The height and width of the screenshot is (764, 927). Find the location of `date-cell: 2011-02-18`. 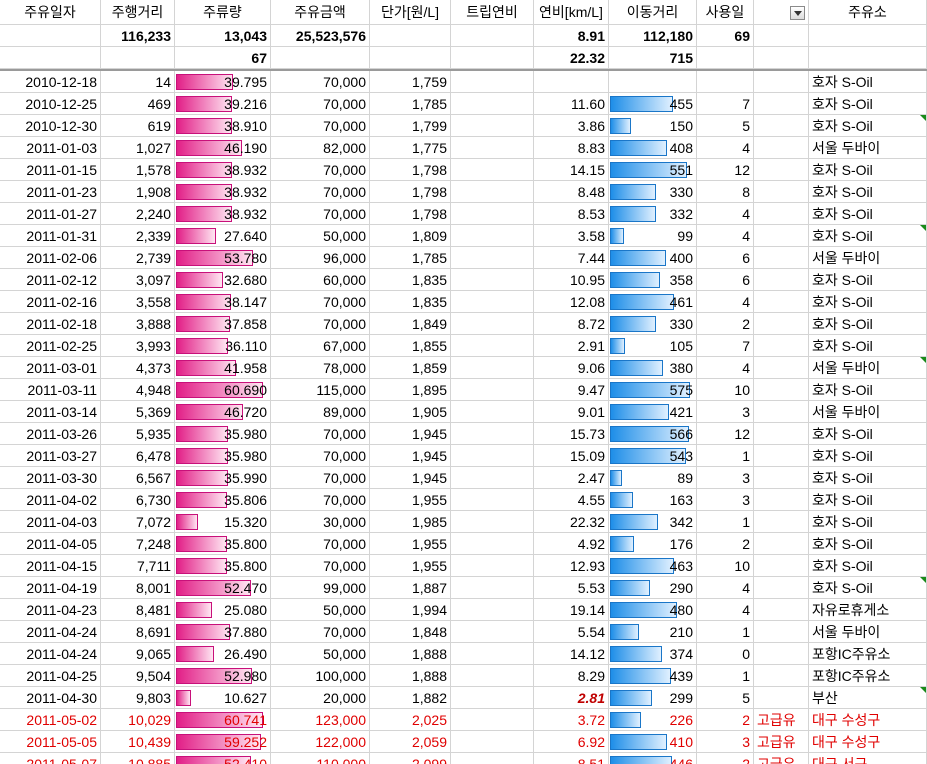

date-cell: 2011-02-18 is located at coordinates (50, 324).